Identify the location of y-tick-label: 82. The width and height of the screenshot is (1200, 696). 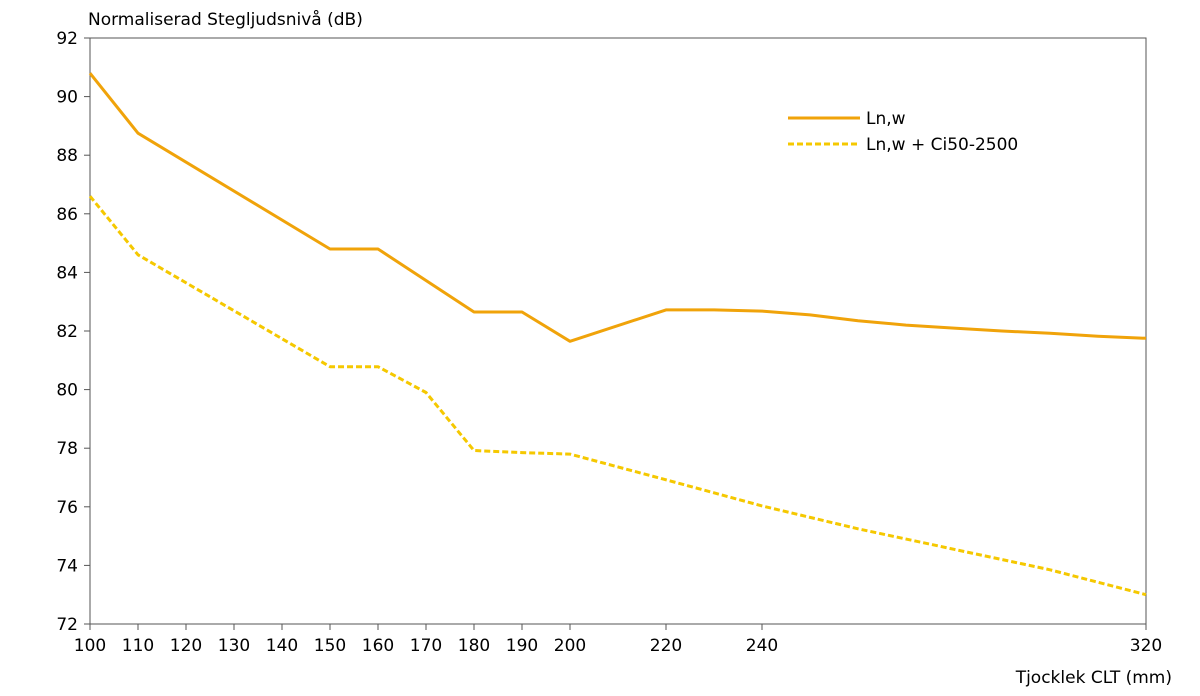
(67, 332).